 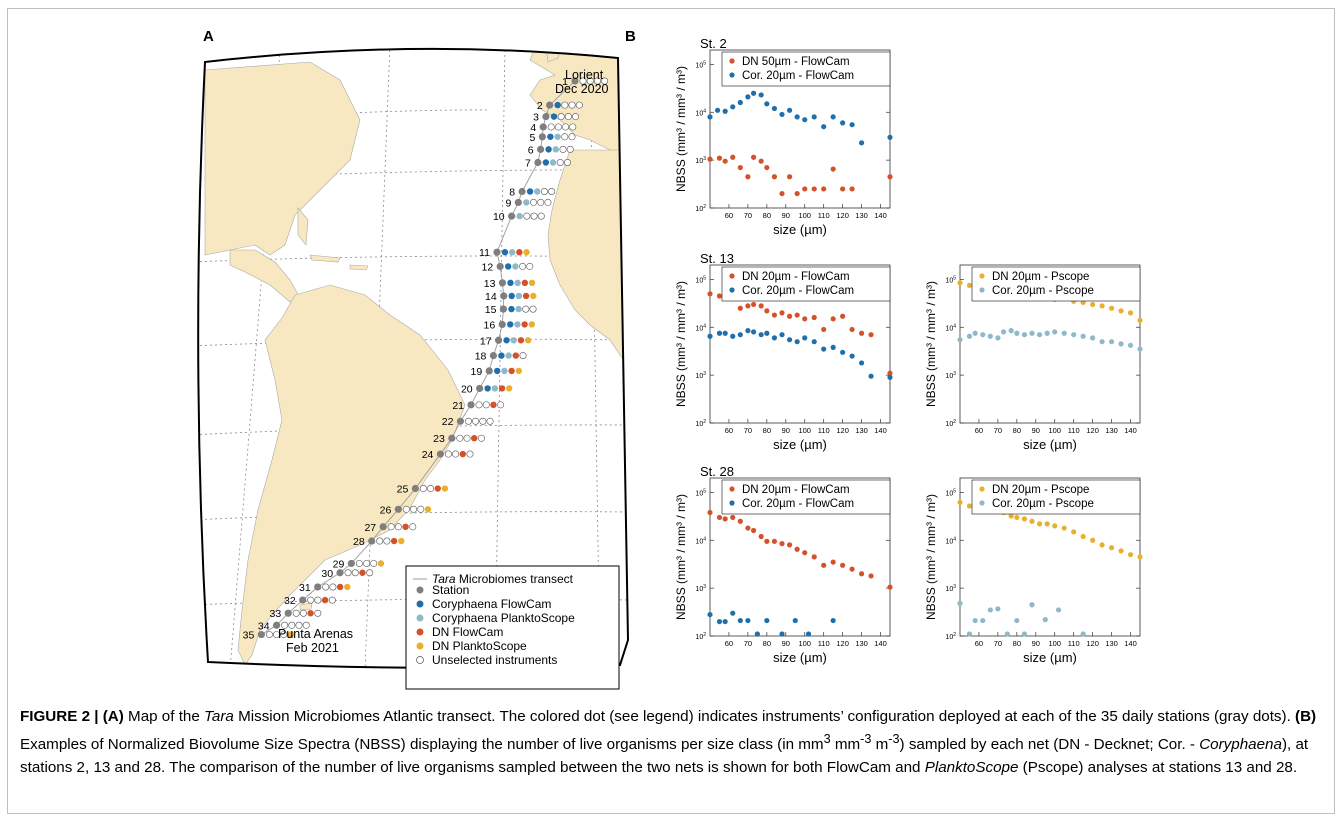 I want to click on station-label: 8, so click(x=512, y=192).